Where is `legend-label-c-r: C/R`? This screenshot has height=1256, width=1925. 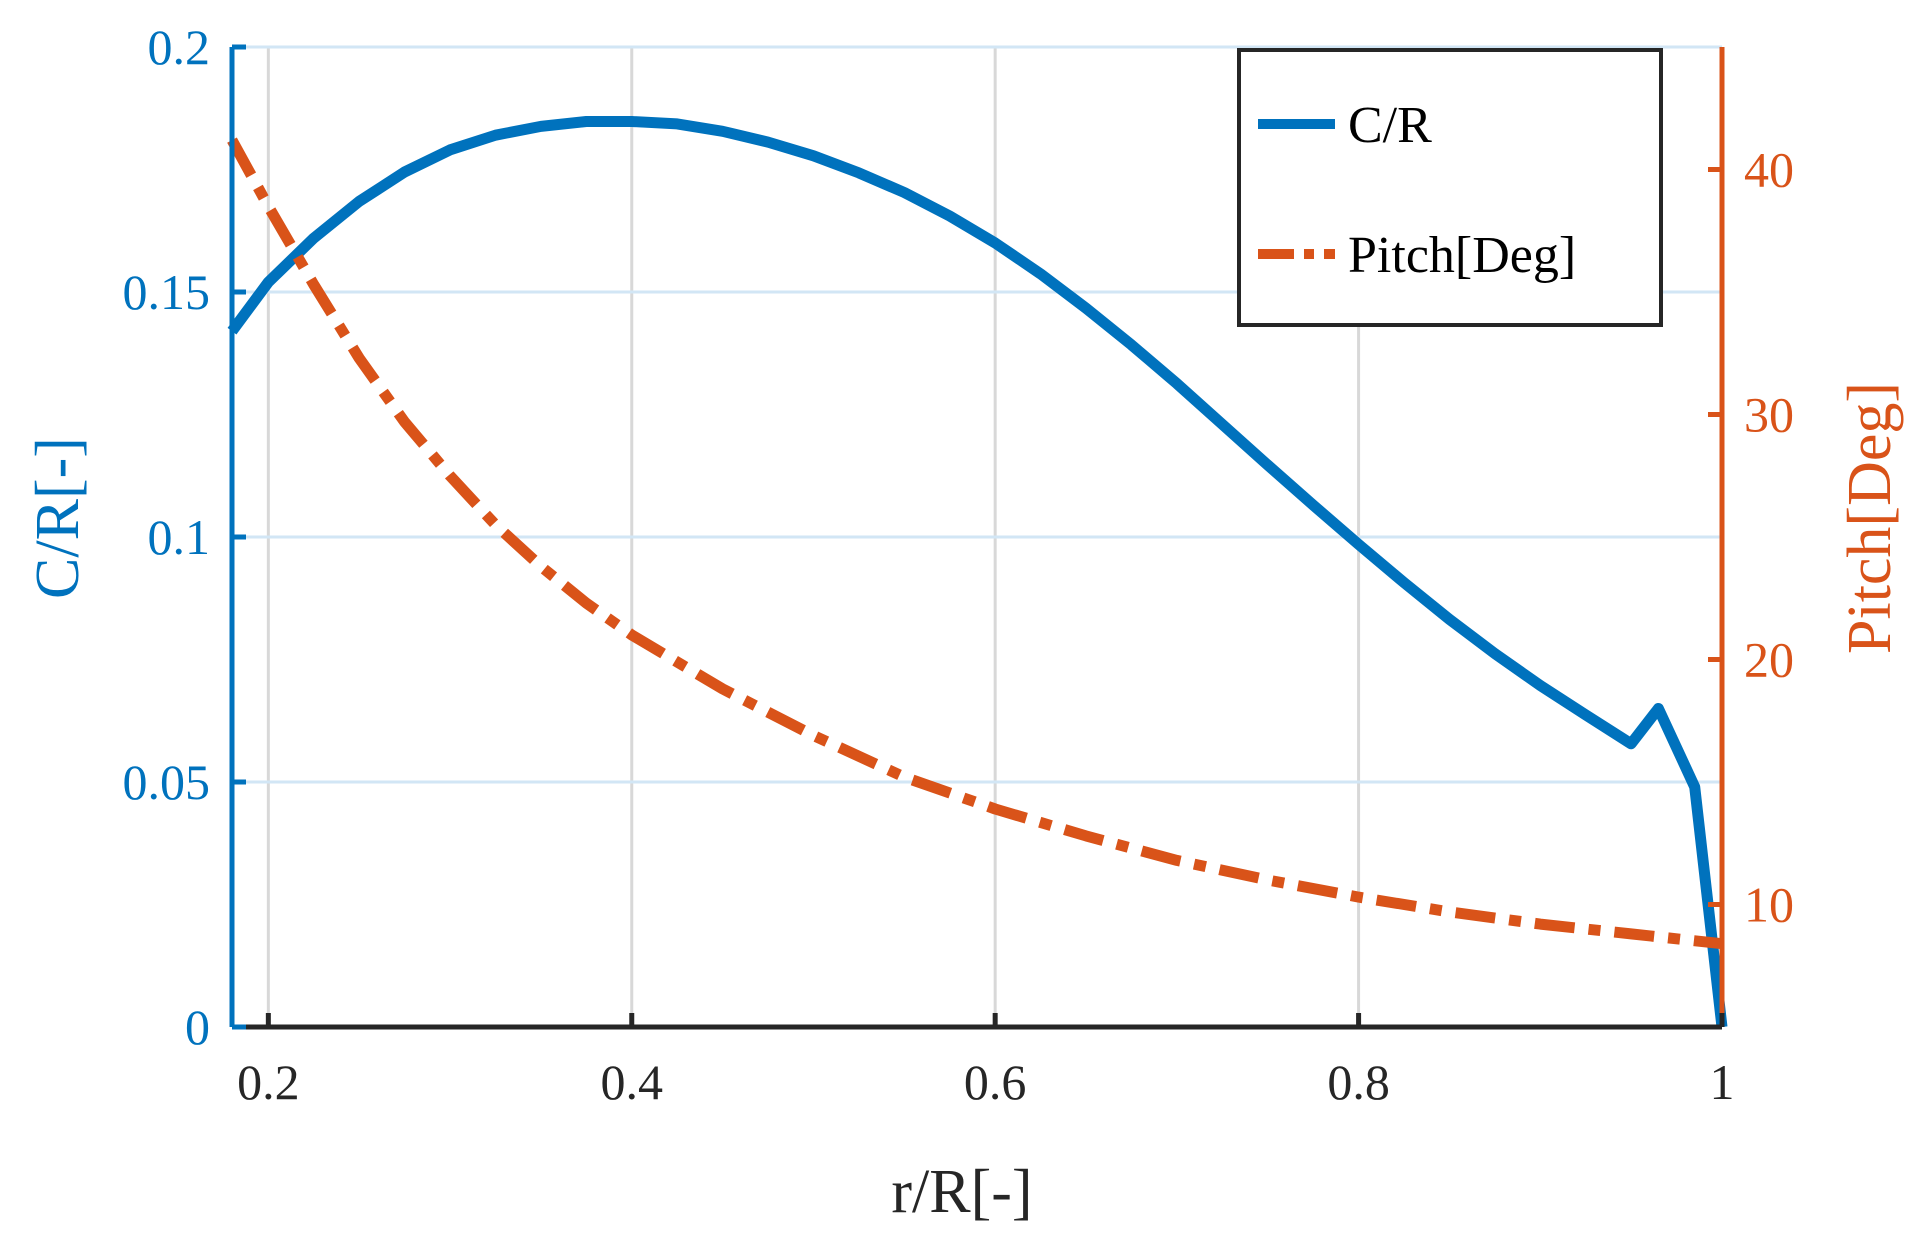 legend-label-c-r: C/R is located at coordinates (1390, 125).